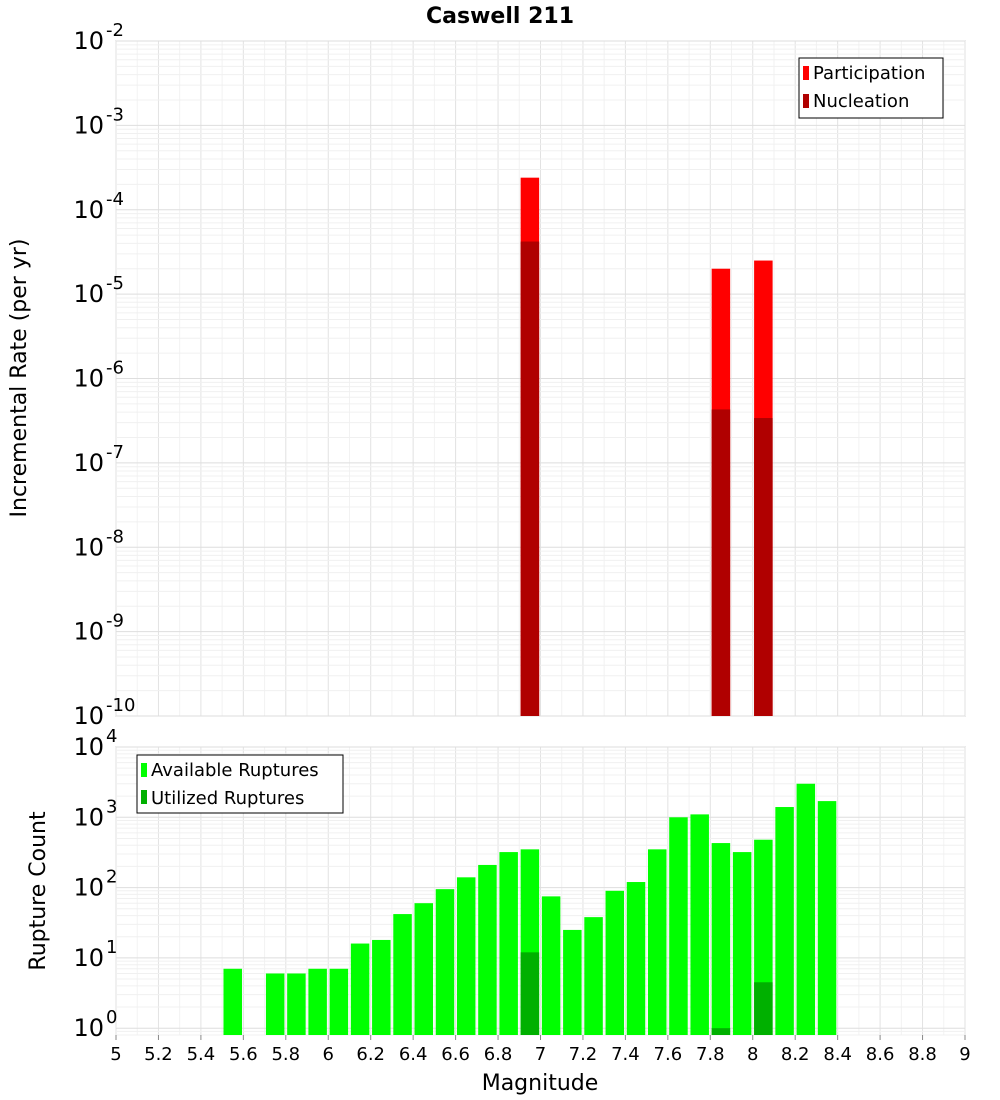 The width and height of the screenshot is (1000, 1100). I want to click on rate-legend-box, so click(871, 88).